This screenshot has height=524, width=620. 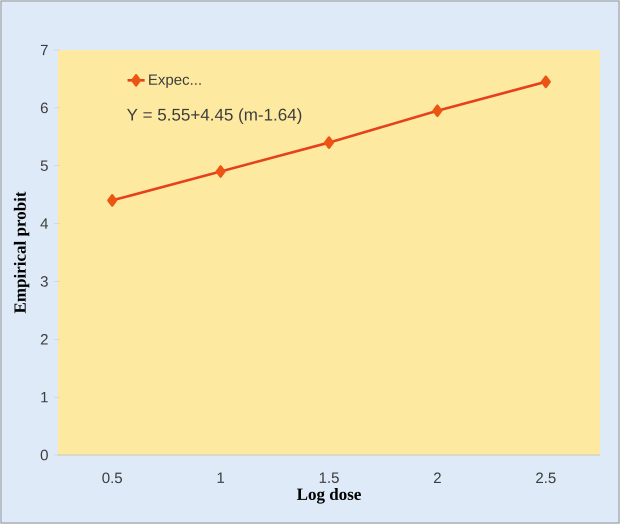 What do you see at coordinates (221, 477) in the screenshot?
I see `x-tick-label: 1` at bounding box center [221, 477].